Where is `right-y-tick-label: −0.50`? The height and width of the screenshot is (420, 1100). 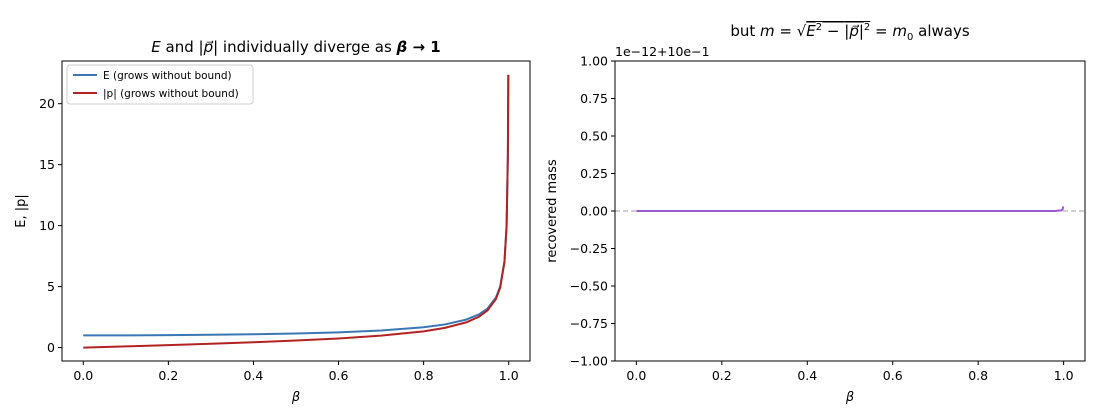
right-y-tick-label: −0.50 is located at coordinates (589, 286).